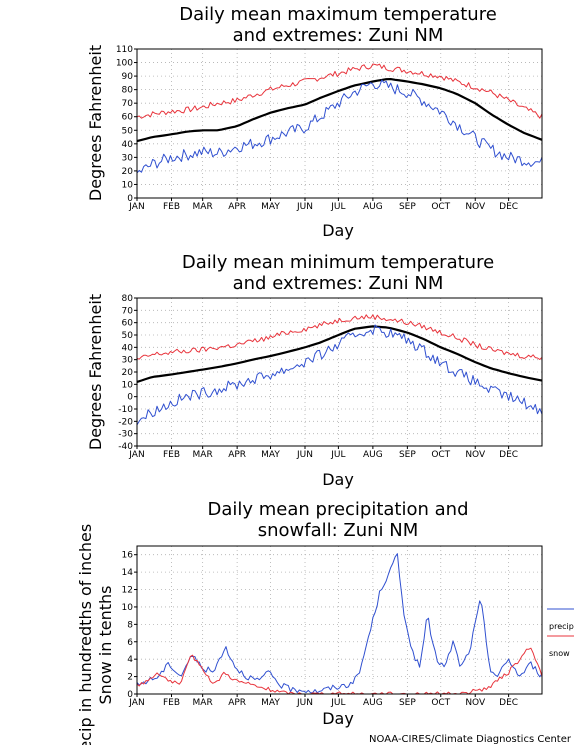 Image resolution: width=576 pixels, height=745 pixels. Describe the element at coordinates (130, 660) in the screenshot. I see `y-tick-label: 4` at that location.